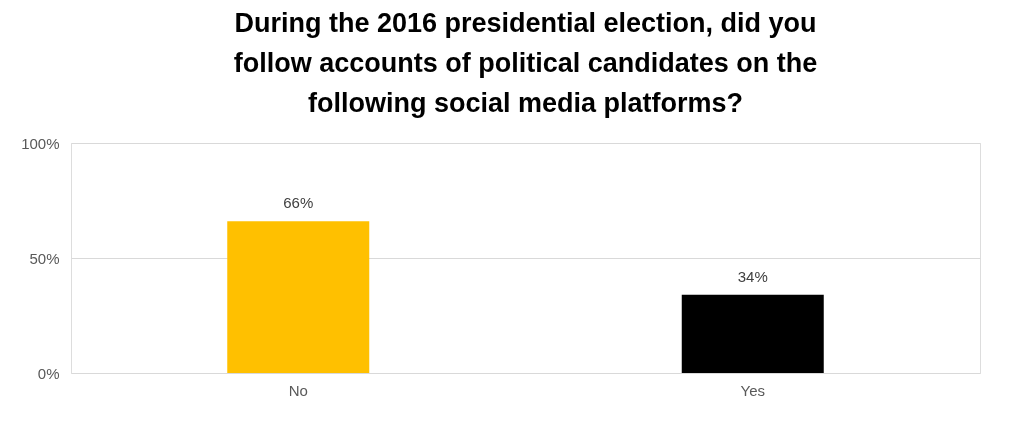 This screenshot has height=424, width=1021. What do you see at coordinates (40, 143) in the screenshot?
I see `y-tick-label: 100%` at bounding box center [40, 143].